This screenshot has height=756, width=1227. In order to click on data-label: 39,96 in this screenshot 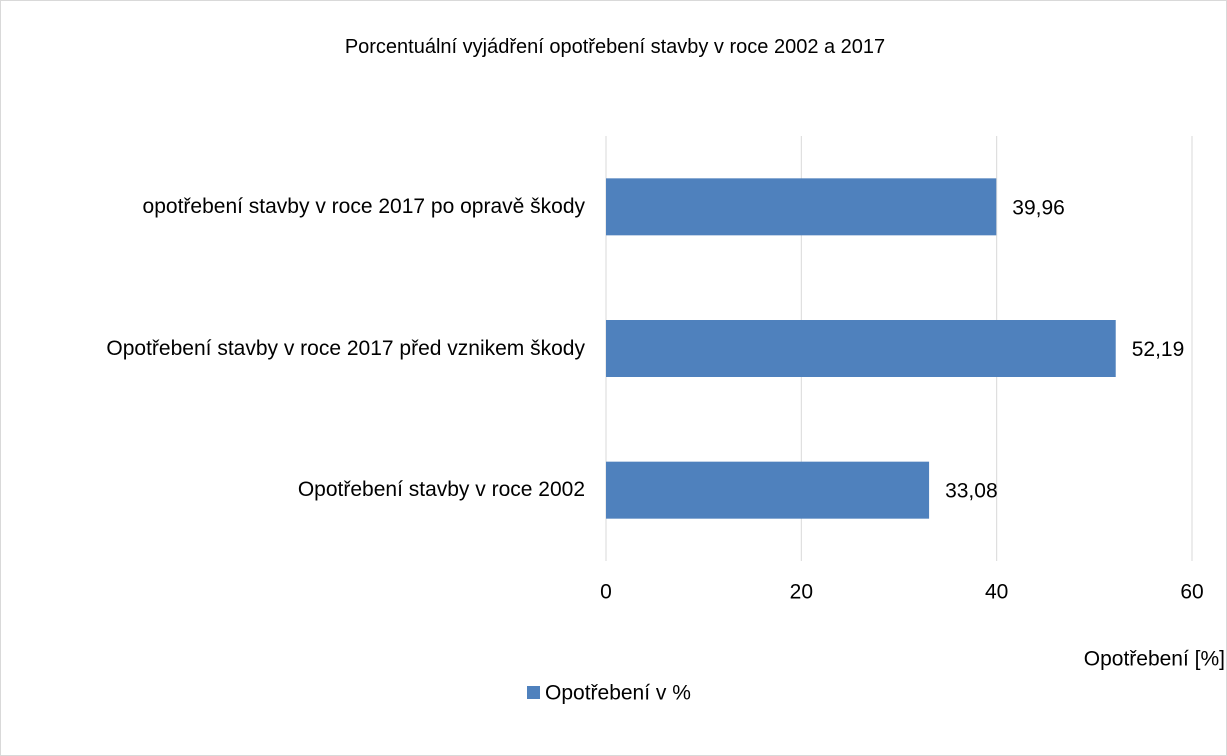, I will do `click(1038, 207)`.